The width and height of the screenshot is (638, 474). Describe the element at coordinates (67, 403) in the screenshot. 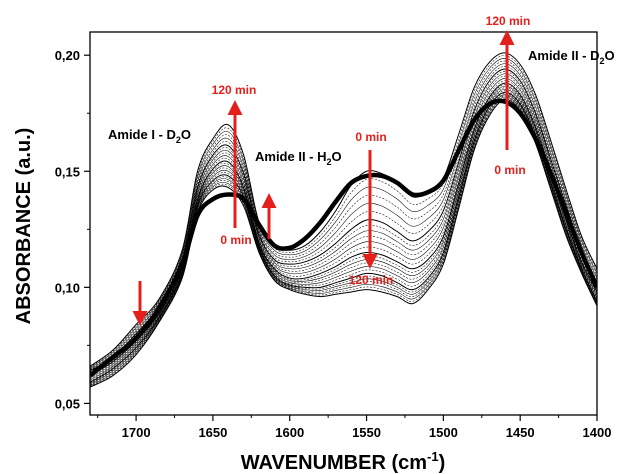

I see `y-tick-label: 0,05` at that location.